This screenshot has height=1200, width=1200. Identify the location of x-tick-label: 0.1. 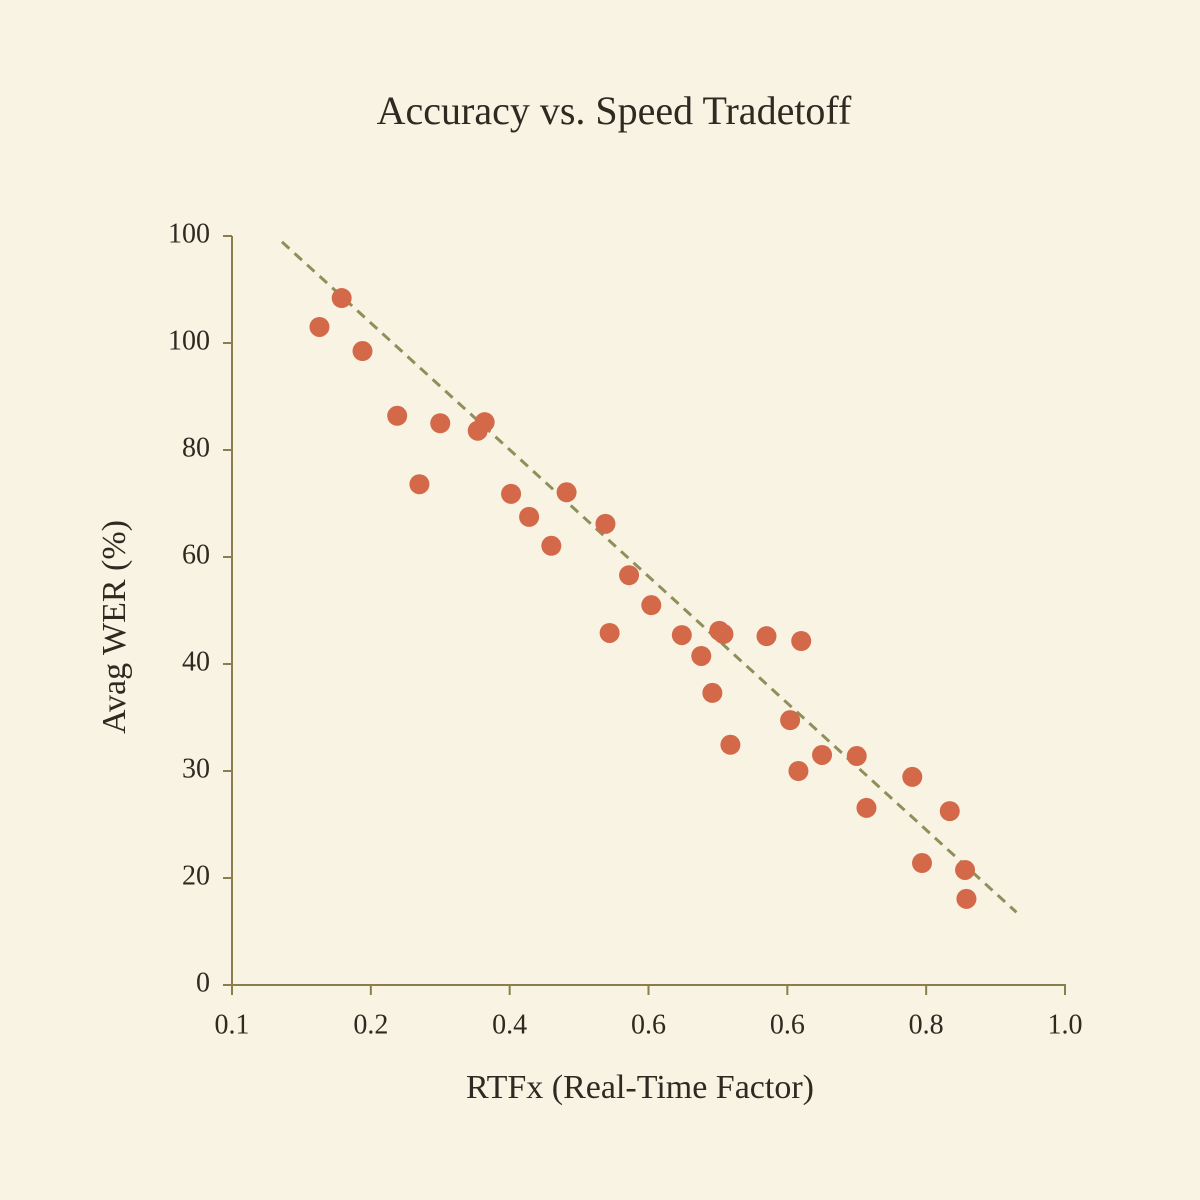
(232, 1024).